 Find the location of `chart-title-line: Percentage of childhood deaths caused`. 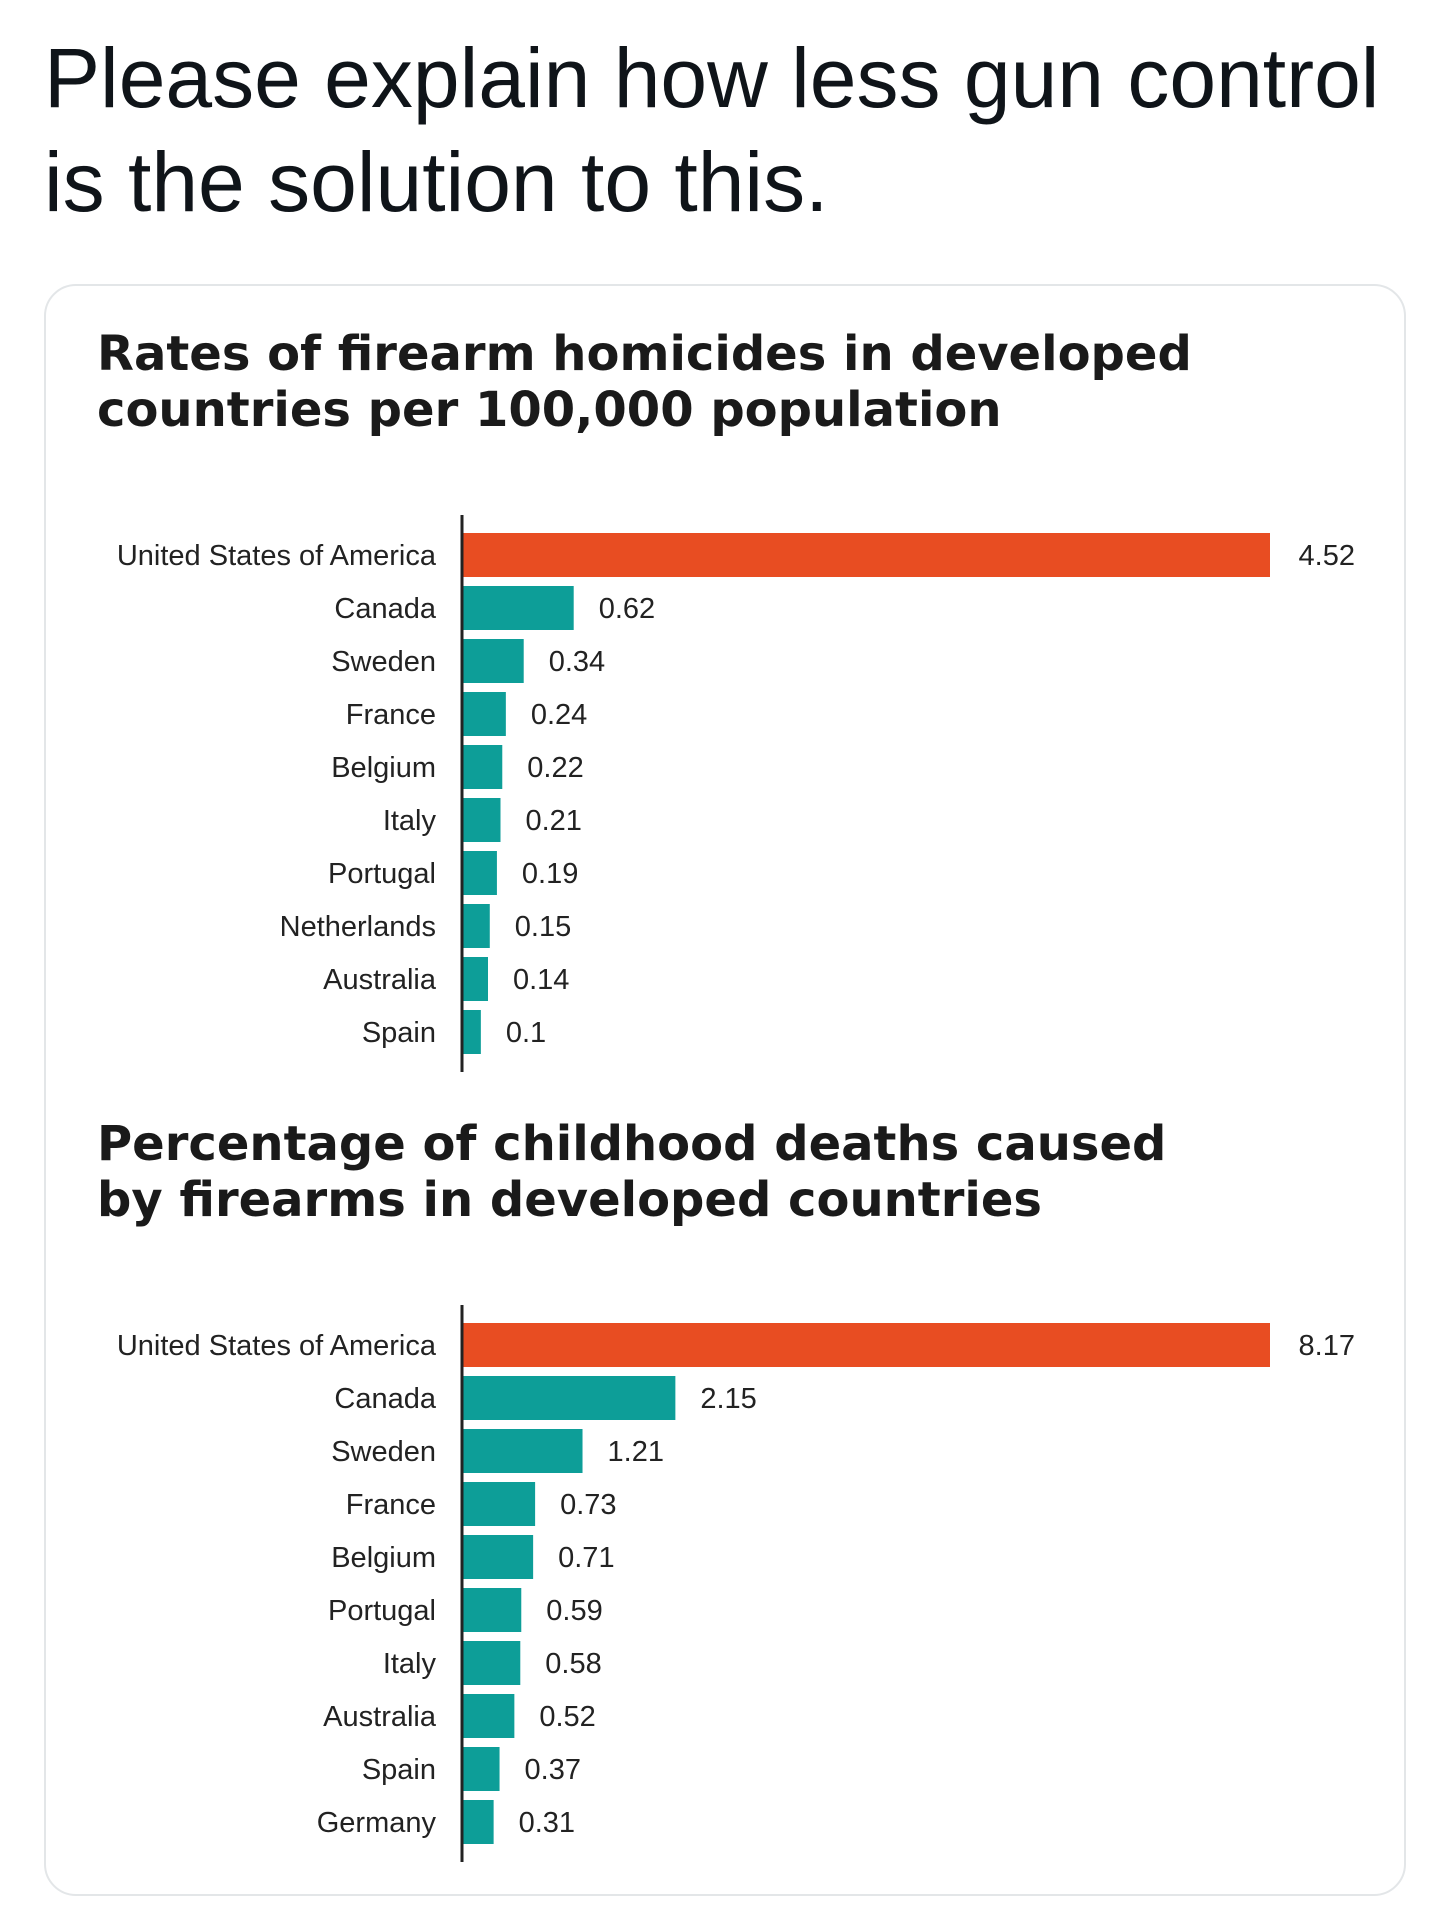

chart-title-line: Percentage of childhood deaths caused is located at coordinates (632, 1144).